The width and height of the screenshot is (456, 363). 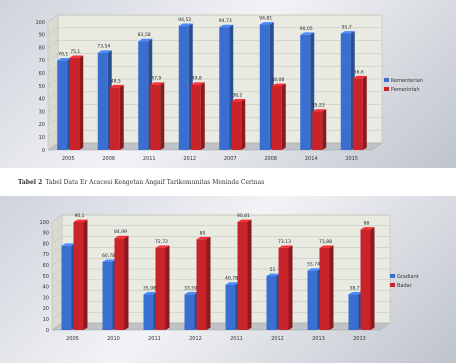 What do you see at coordinates (161, 242) in the screenshot?
I see `bottom-chart-data-label: 72,72` at bounding box center [161, 242].